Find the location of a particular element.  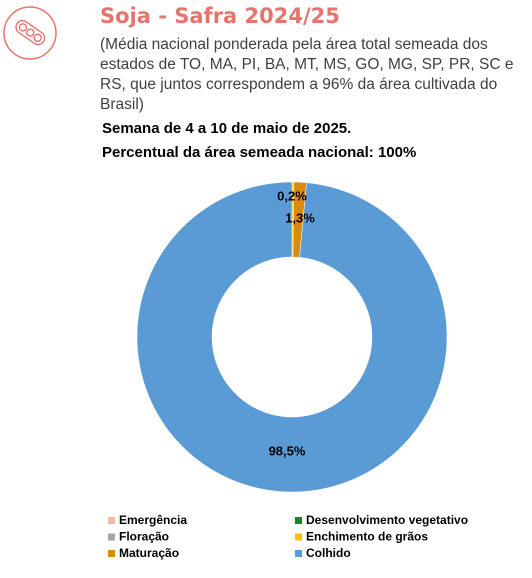

data-label: 98,5% is located at coordinates (287, 450).